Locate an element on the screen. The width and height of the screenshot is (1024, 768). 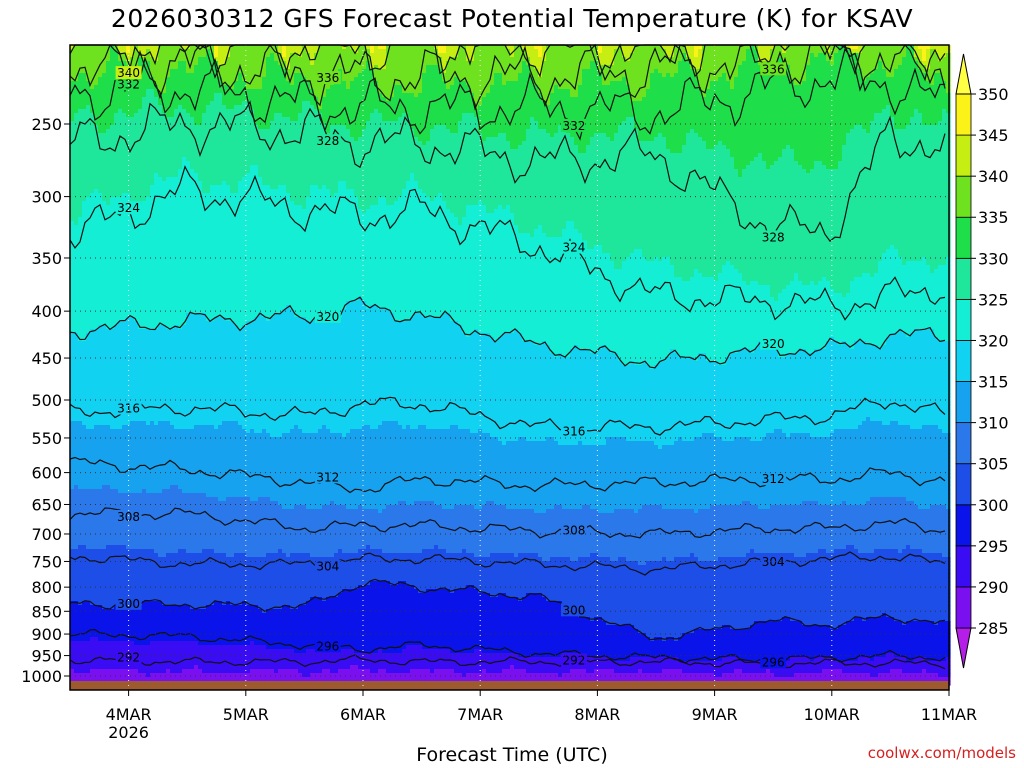
colorbar-label: 350 is located at coordinates (993, 94).